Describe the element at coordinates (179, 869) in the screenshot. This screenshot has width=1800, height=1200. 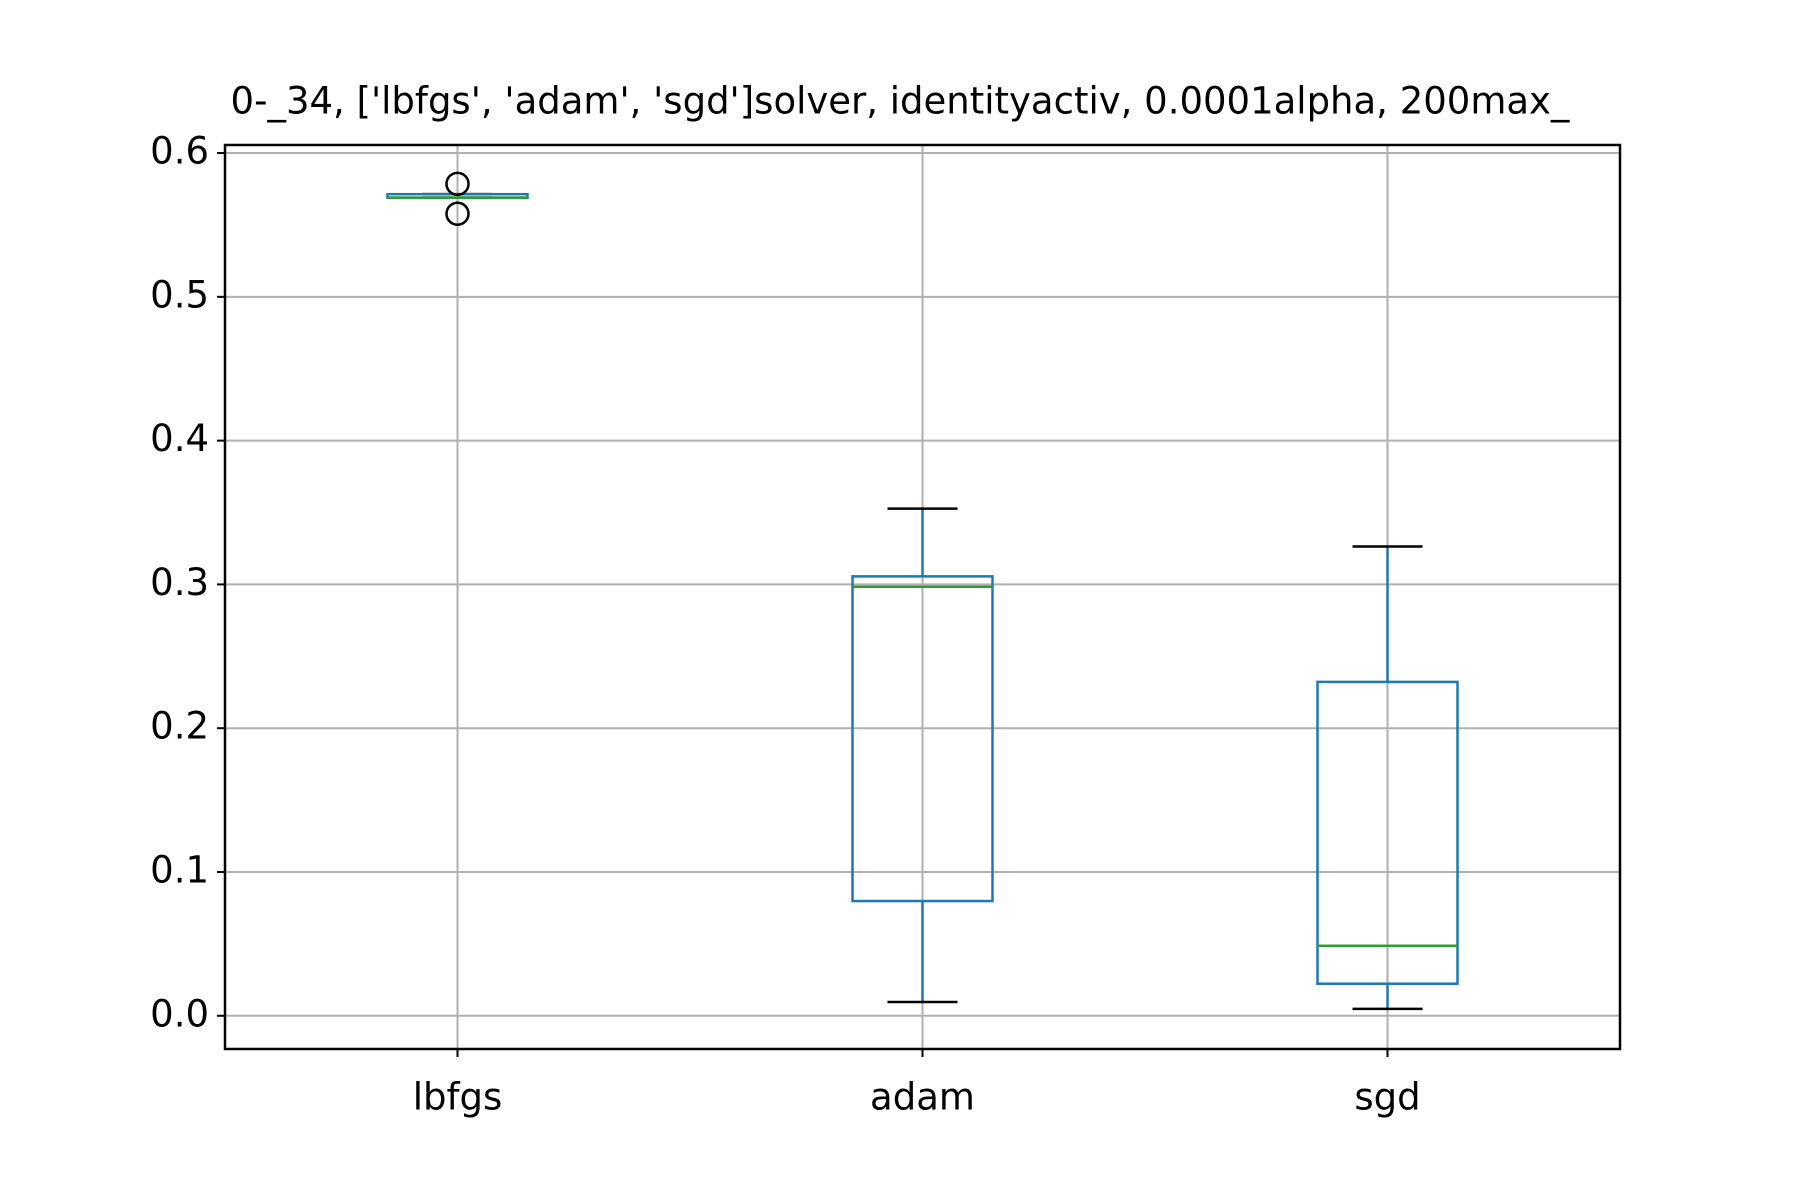
I see `y-tick-label: 0.1` at that location.